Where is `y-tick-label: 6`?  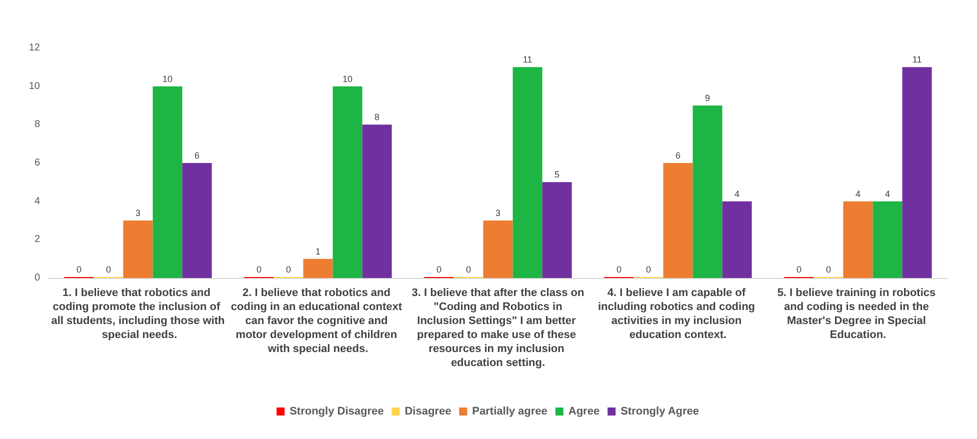 y-tick-label: 6 is located at coordinates (37, 163).